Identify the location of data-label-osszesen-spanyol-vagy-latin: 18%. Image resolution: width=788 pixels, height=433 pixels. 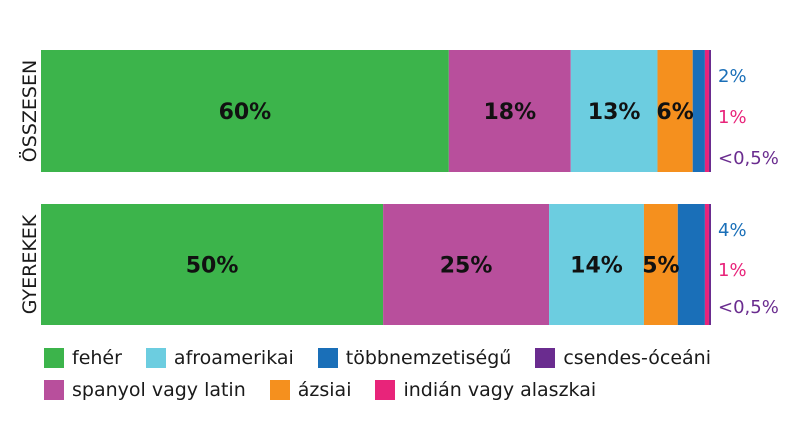
(509, 112).